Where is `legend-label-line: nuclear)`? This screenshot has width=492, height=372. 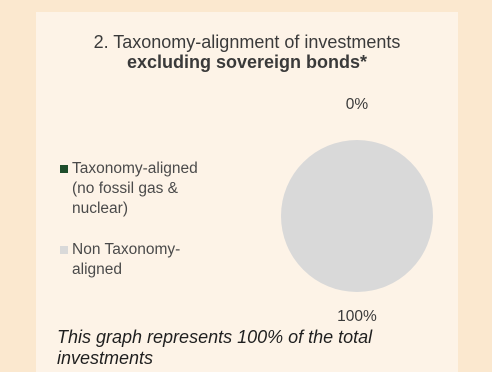
legend-label-line: nuclear) is located at coordinates (100, 208).